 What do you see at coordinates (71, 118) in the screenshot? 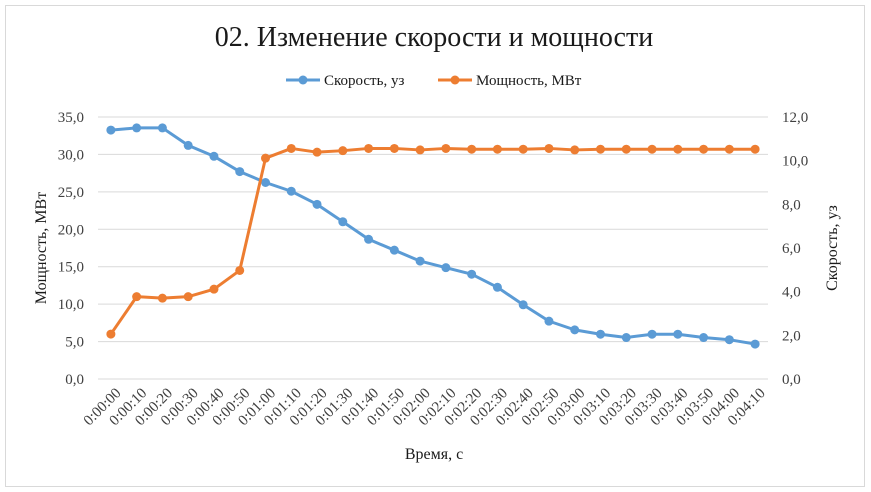
I see `y-left-tick-label: 35,0` at bounding box center [71, 118].